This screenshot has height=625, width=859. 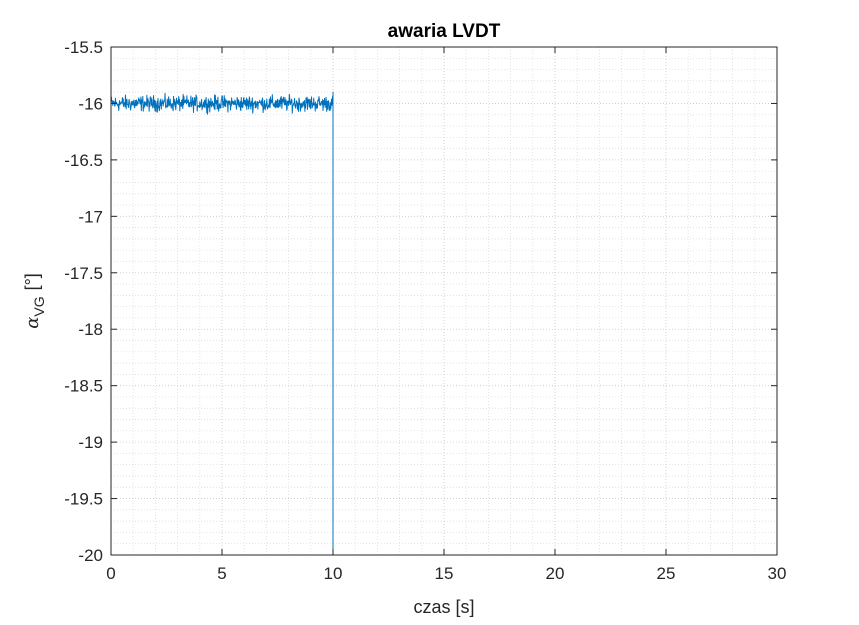 I want to click on y-axis-subscript: VG, so click(x=39, y=306).